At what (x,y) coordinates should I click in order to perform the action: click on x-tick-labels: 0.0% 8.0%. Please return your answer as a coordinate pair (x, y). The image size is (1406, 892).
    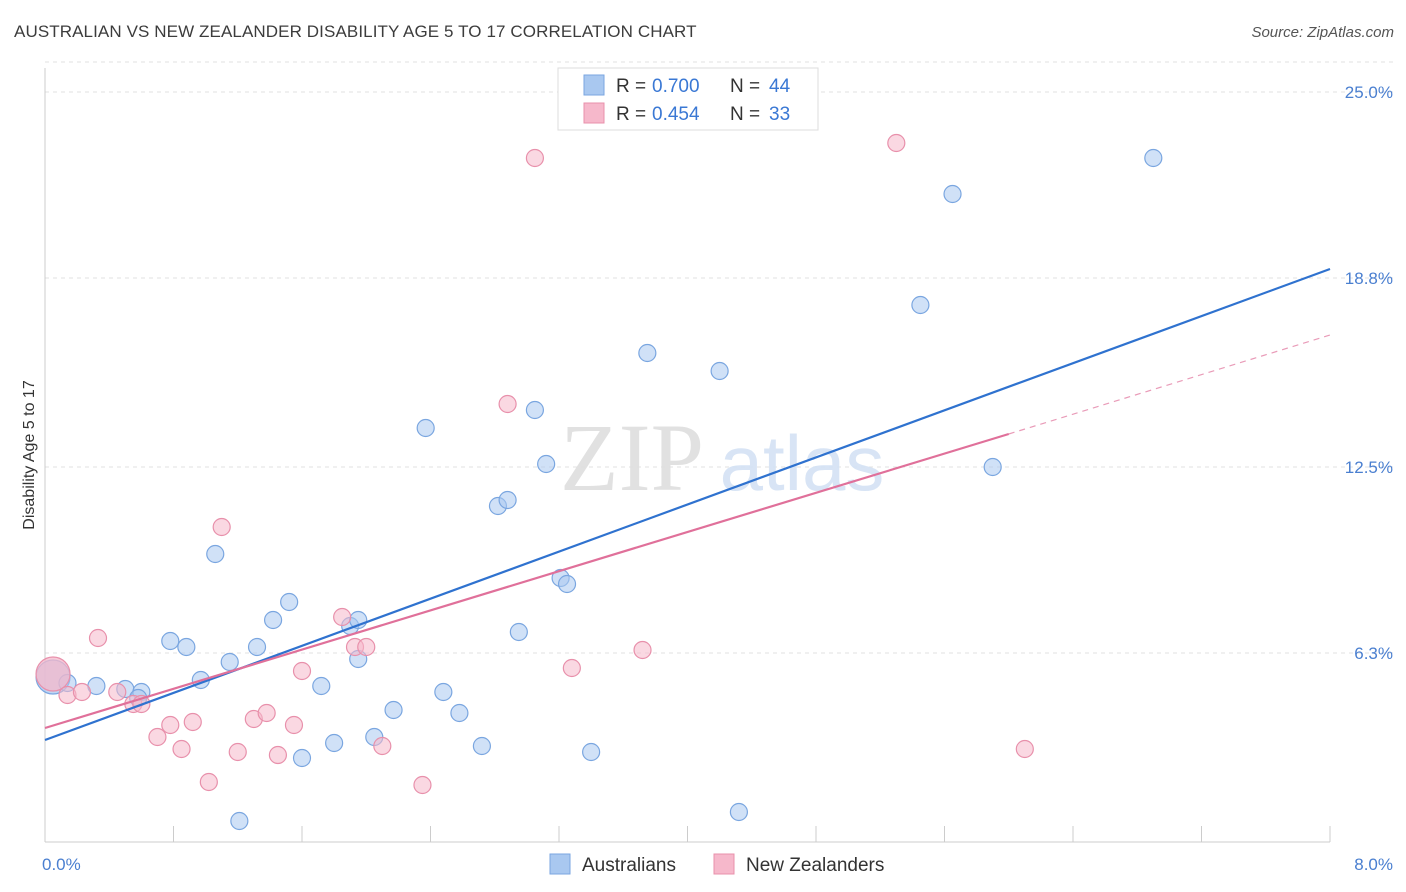
    Looking at the image, I should click on (717, 864).